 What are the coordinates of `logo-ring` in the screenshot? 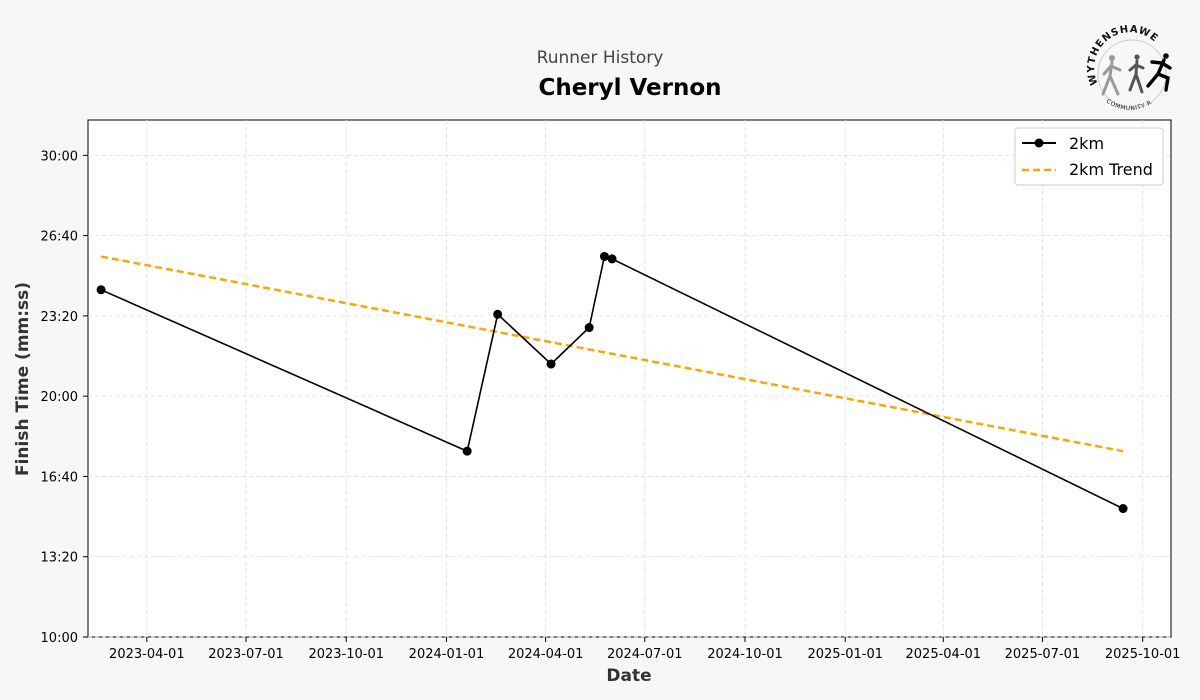 It's located at (1132, 74).